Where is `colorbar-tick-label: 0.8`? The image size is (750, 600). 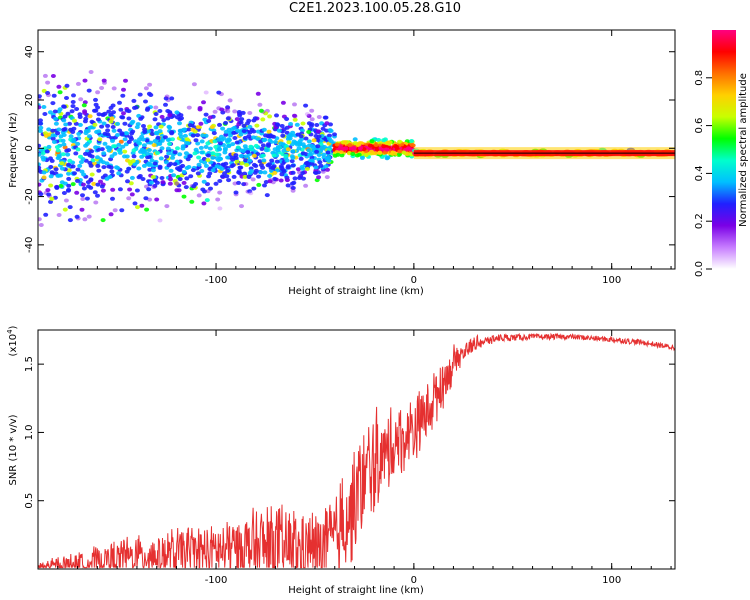
colorbar-tick-label: 0.8 is located at coordinates (699, 78).